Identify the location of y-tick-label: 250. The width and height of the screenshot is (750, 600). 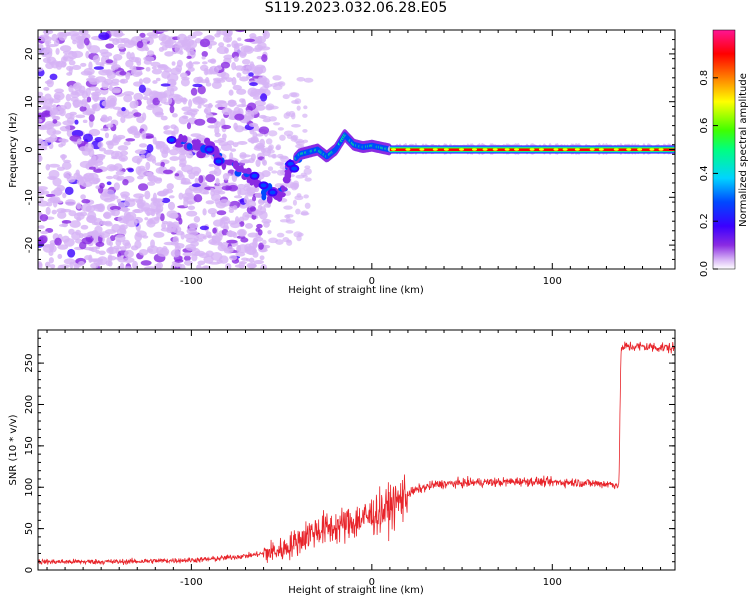
(29, 363).